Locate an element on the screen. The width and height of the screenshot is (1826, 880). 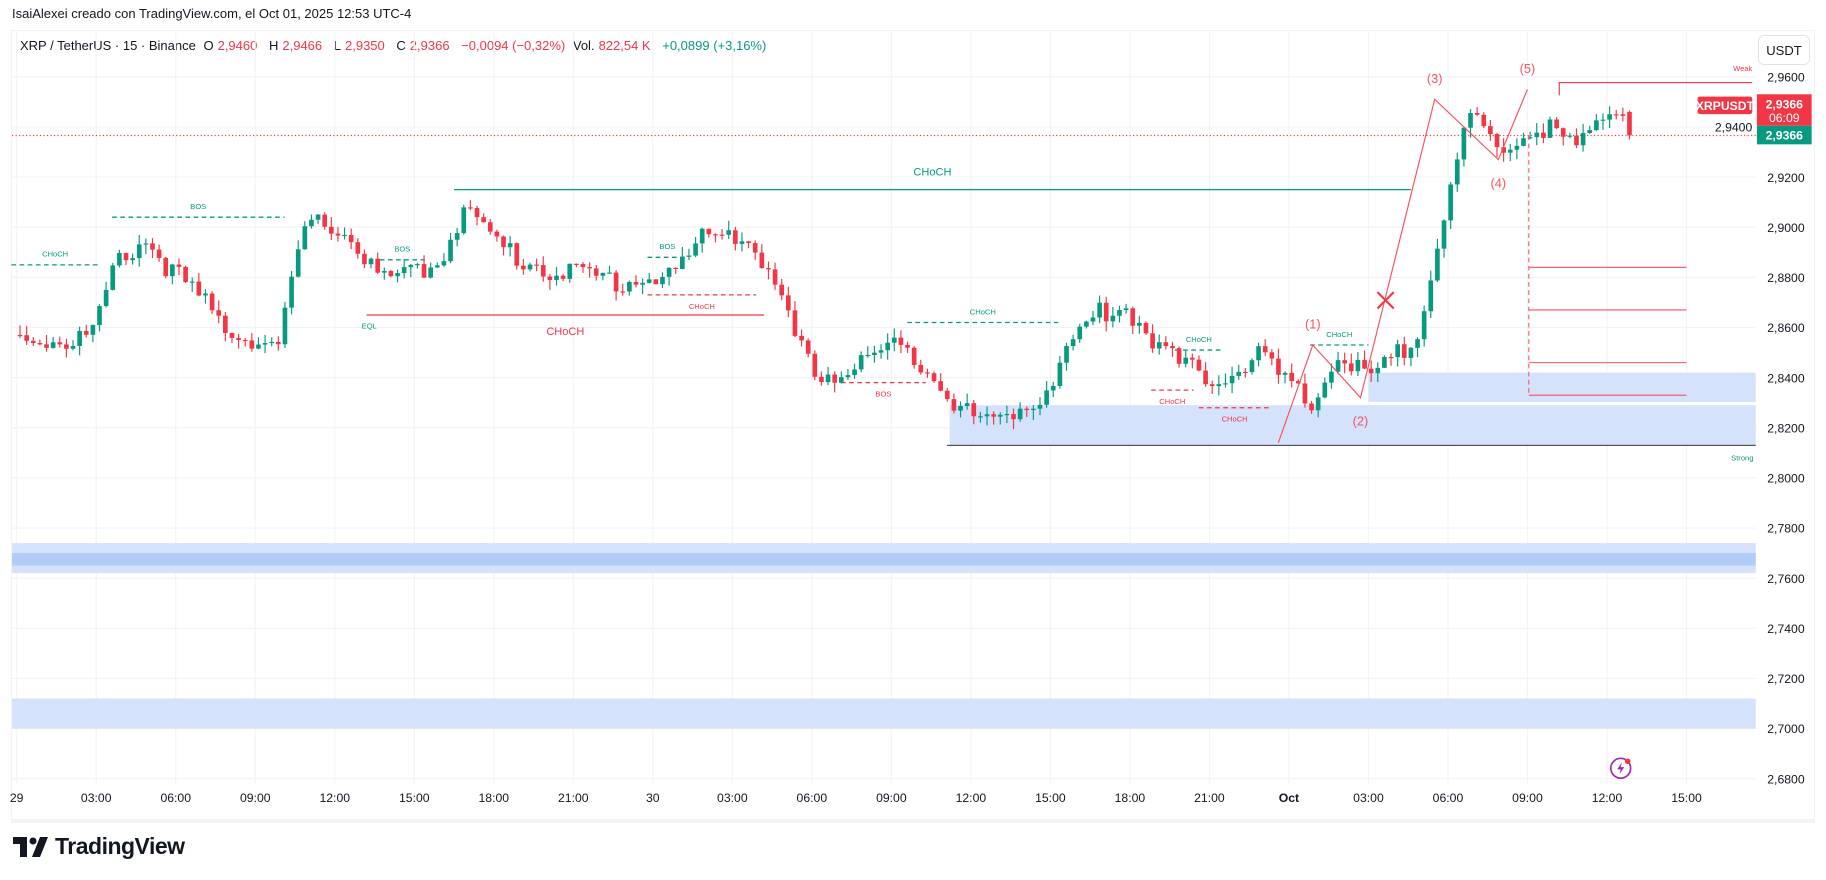
currency-button: USDT is located at coordinates (1784, 50).